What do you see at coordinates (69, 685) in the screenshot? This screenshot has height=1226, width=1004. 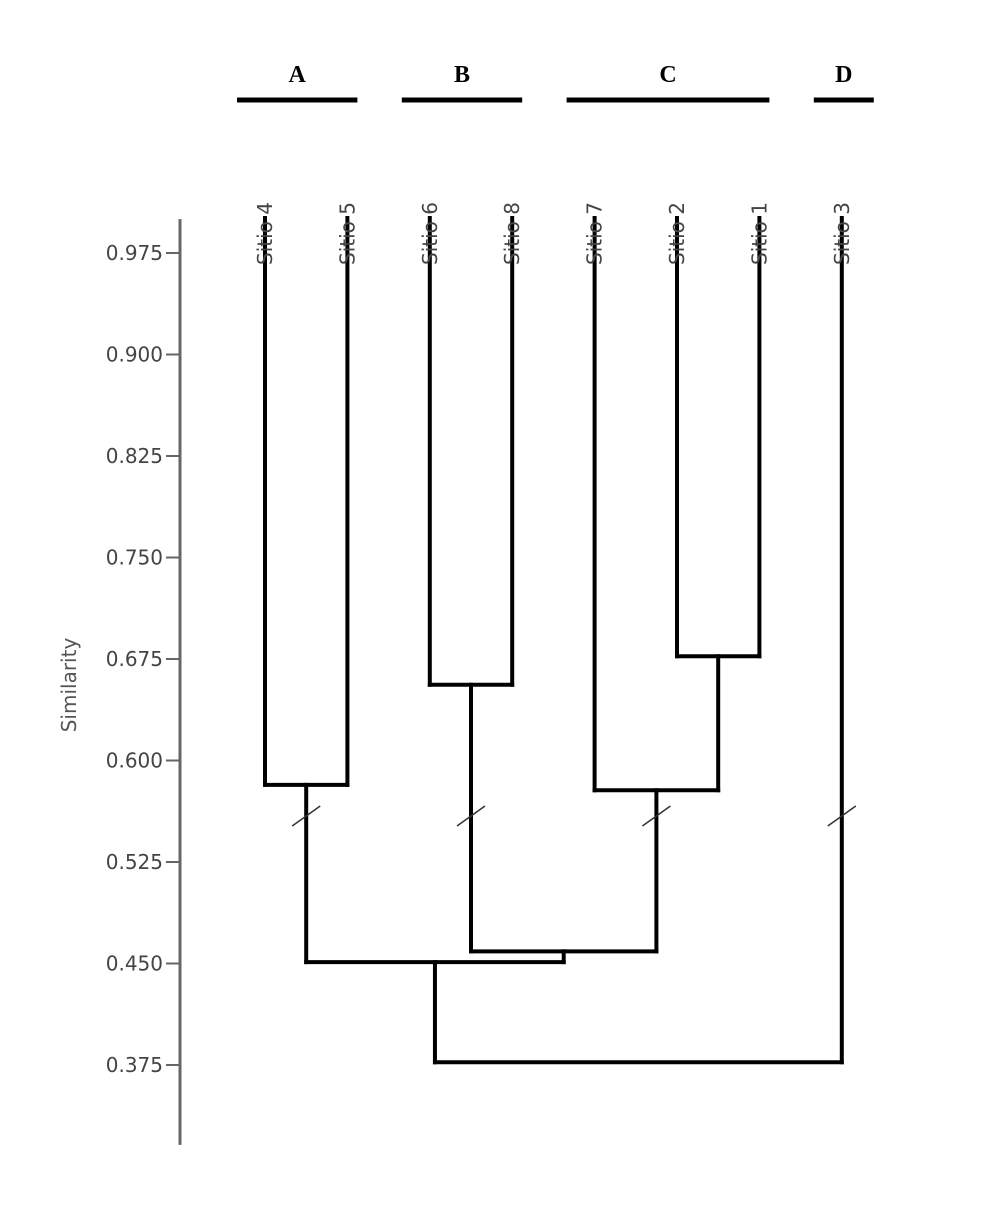 I see `y-axis-label: Similarity` at bounding box center [69, 685].